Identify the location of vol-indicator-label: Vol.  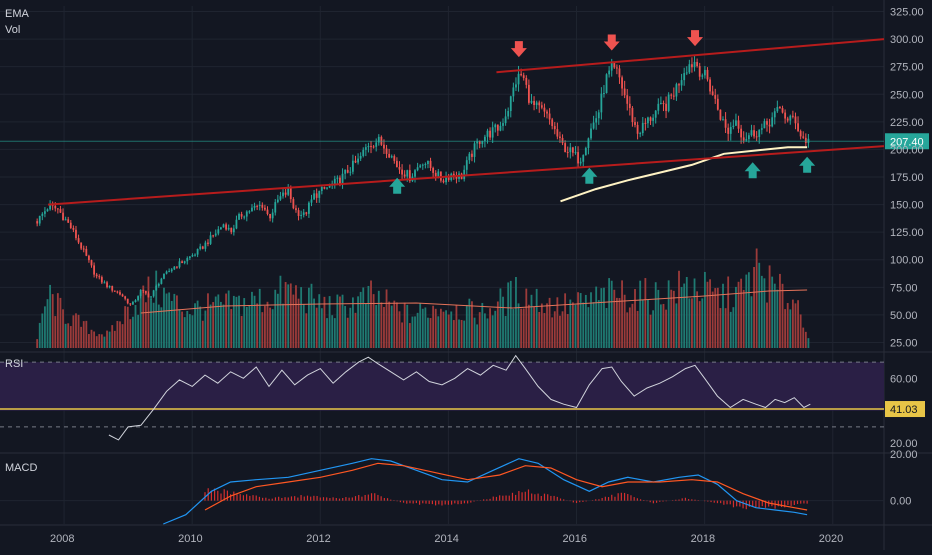
(13, 30).